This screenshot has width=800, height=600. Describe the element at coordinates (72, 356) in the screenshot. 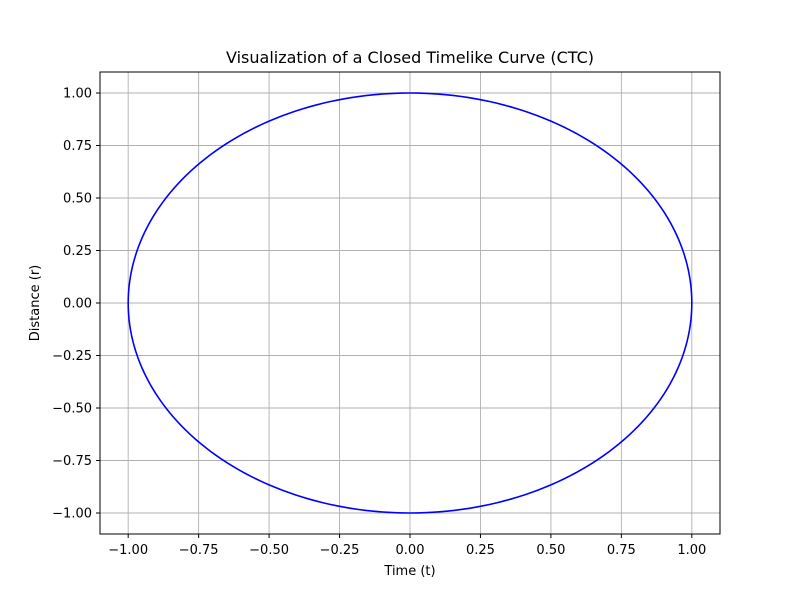

I see `y-tick-label: −0.25` at that location.